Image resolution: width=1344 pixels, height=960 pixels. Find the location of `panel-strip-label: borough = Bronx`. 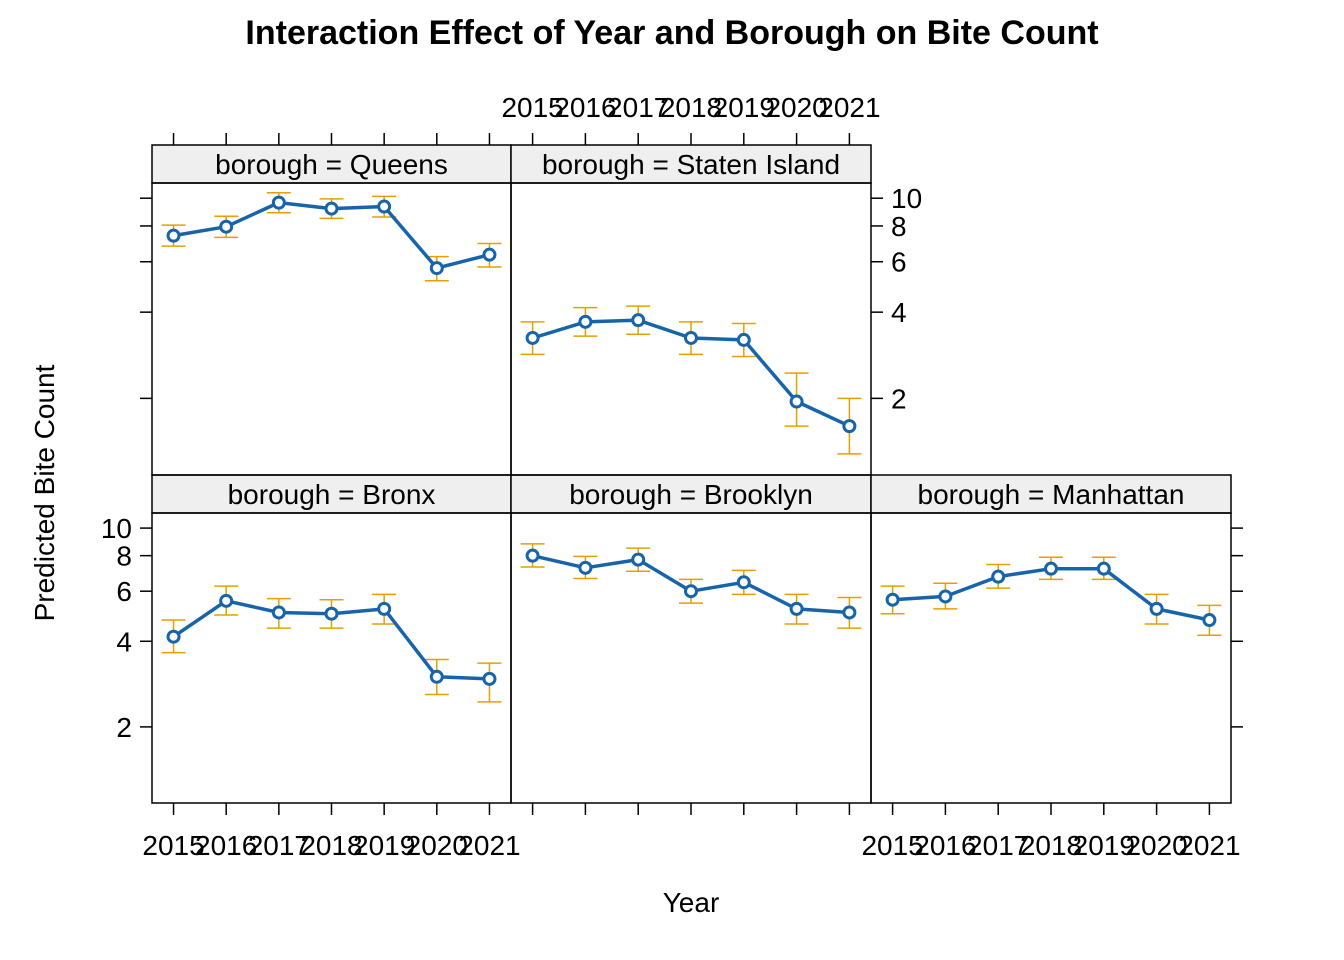

panel-strip-label: borough = Bronx is located at coordinates (332, 494).